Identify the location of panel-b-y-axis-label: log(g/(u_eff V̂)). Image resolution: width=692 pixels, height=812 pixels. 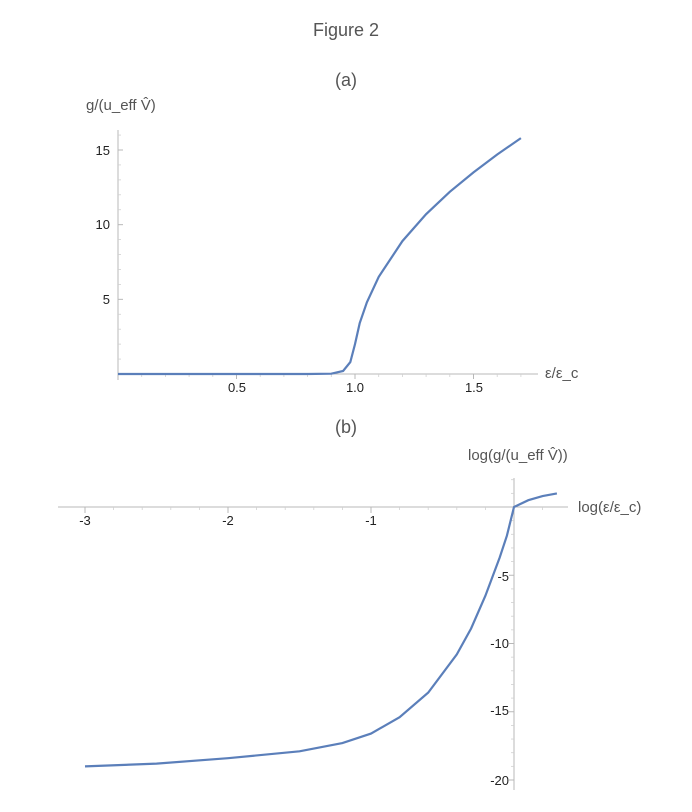
(518, 455).